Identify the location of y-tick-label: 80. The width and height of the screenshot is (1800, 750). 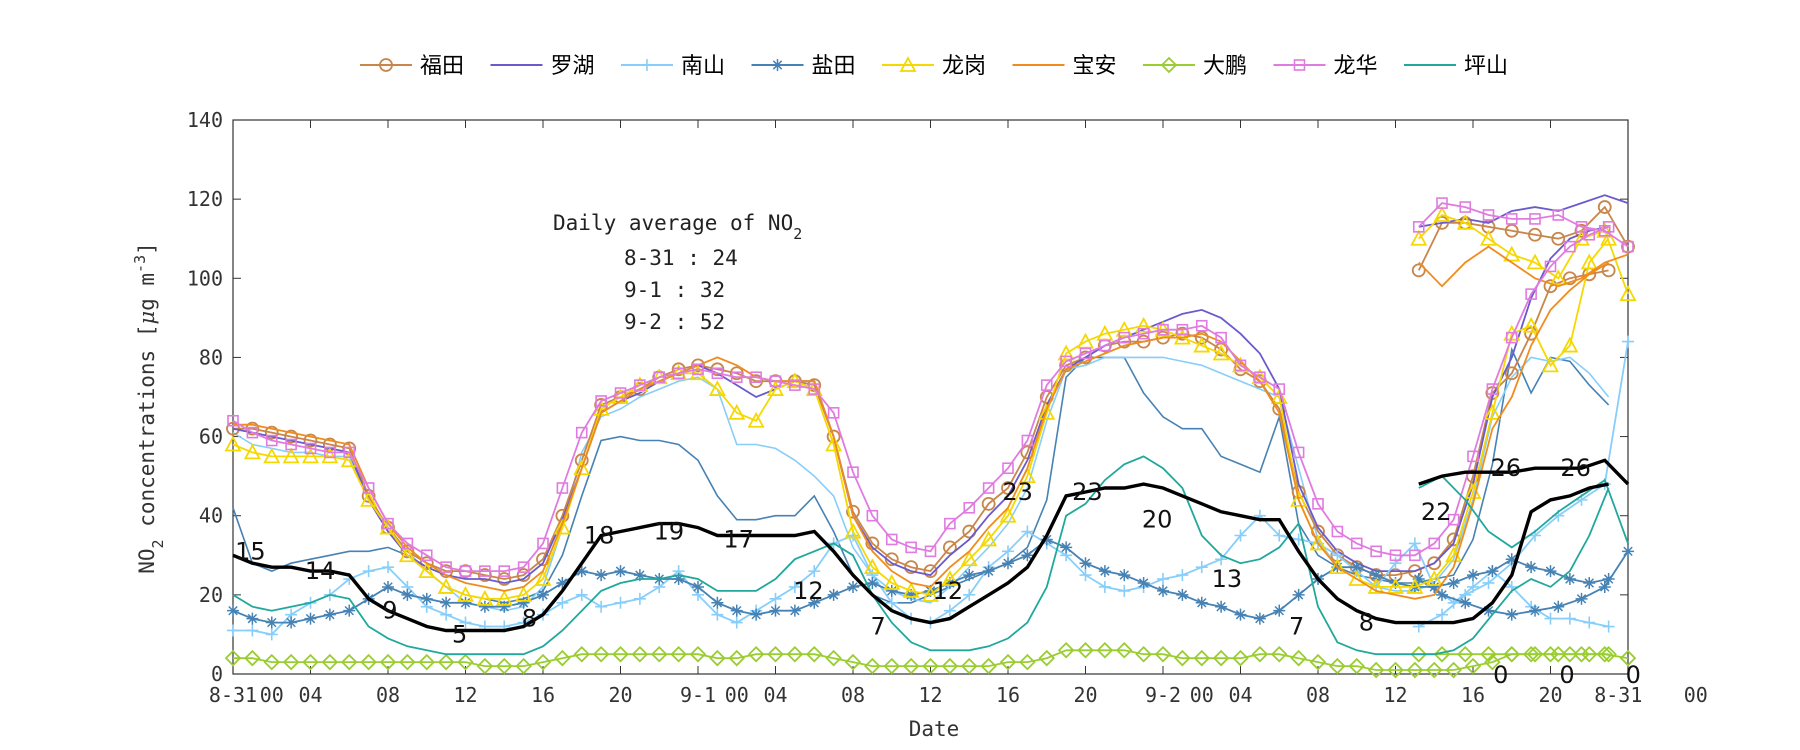
(211, 357).